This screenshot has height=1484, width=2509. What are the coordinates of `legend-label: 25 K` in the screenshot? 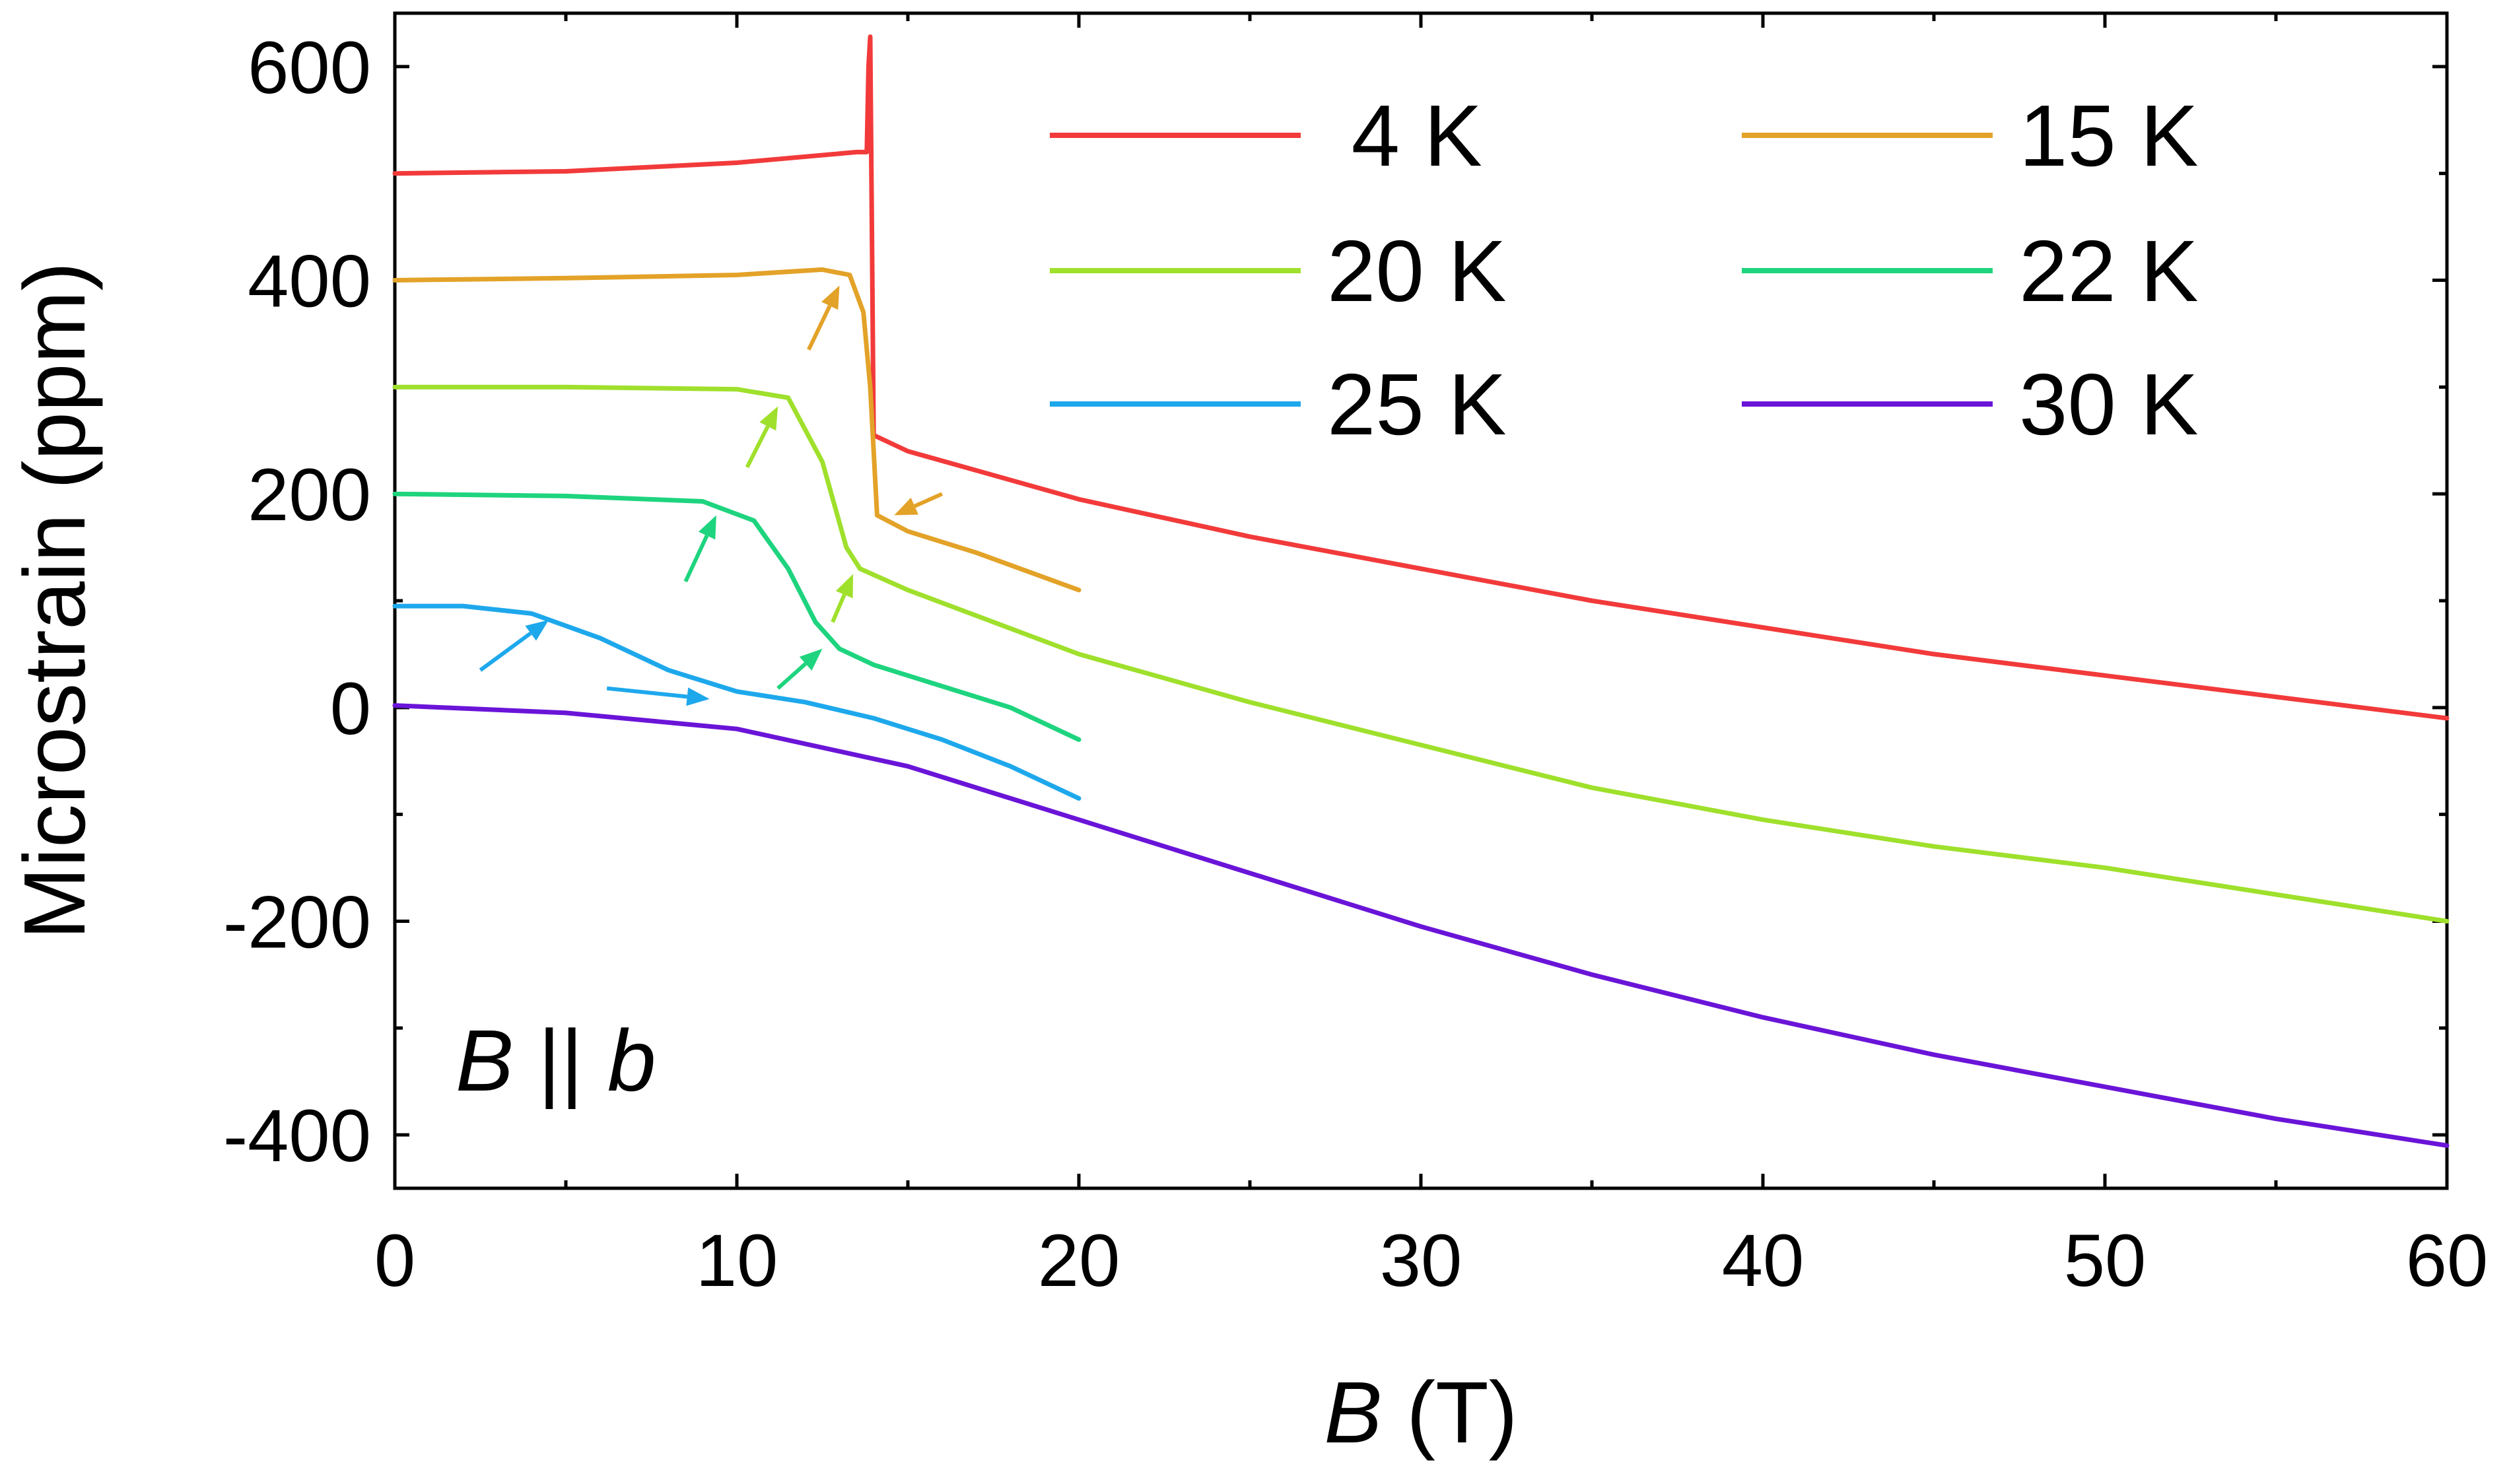 It's located at (1417, 404).